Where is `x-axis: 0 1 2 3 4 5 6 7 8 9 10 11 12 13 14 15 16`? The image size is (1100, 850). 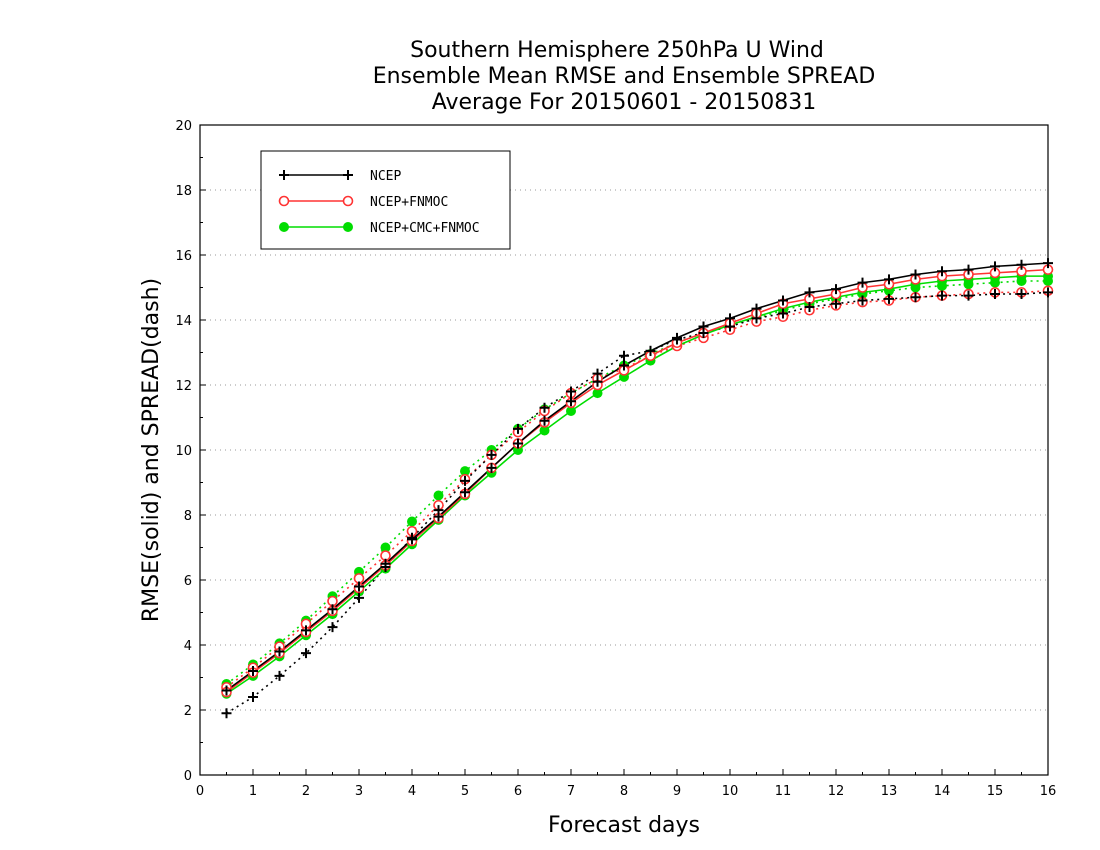 x-axis: 0 1 2 3 4 5 6 7 8 9 10 11 12 13 14 15 16 is located at coordinates (626, 784).